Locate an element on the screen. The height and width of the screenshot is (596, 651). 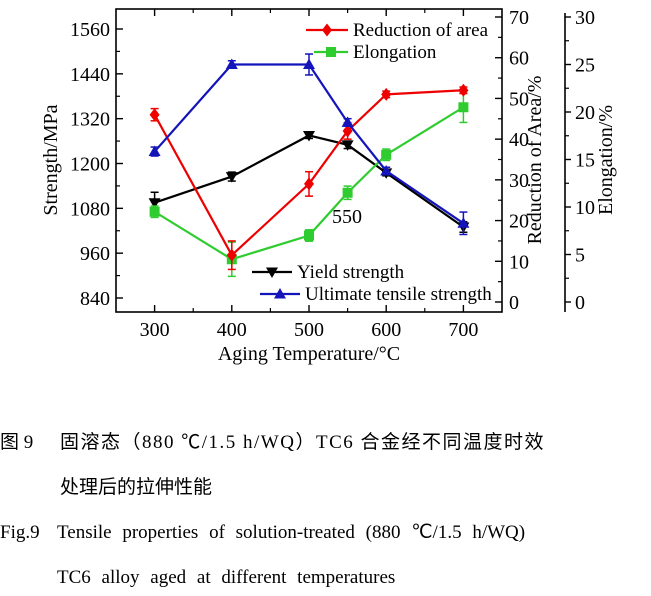
legend-label: Elongation is located at coordinates (395, 52).